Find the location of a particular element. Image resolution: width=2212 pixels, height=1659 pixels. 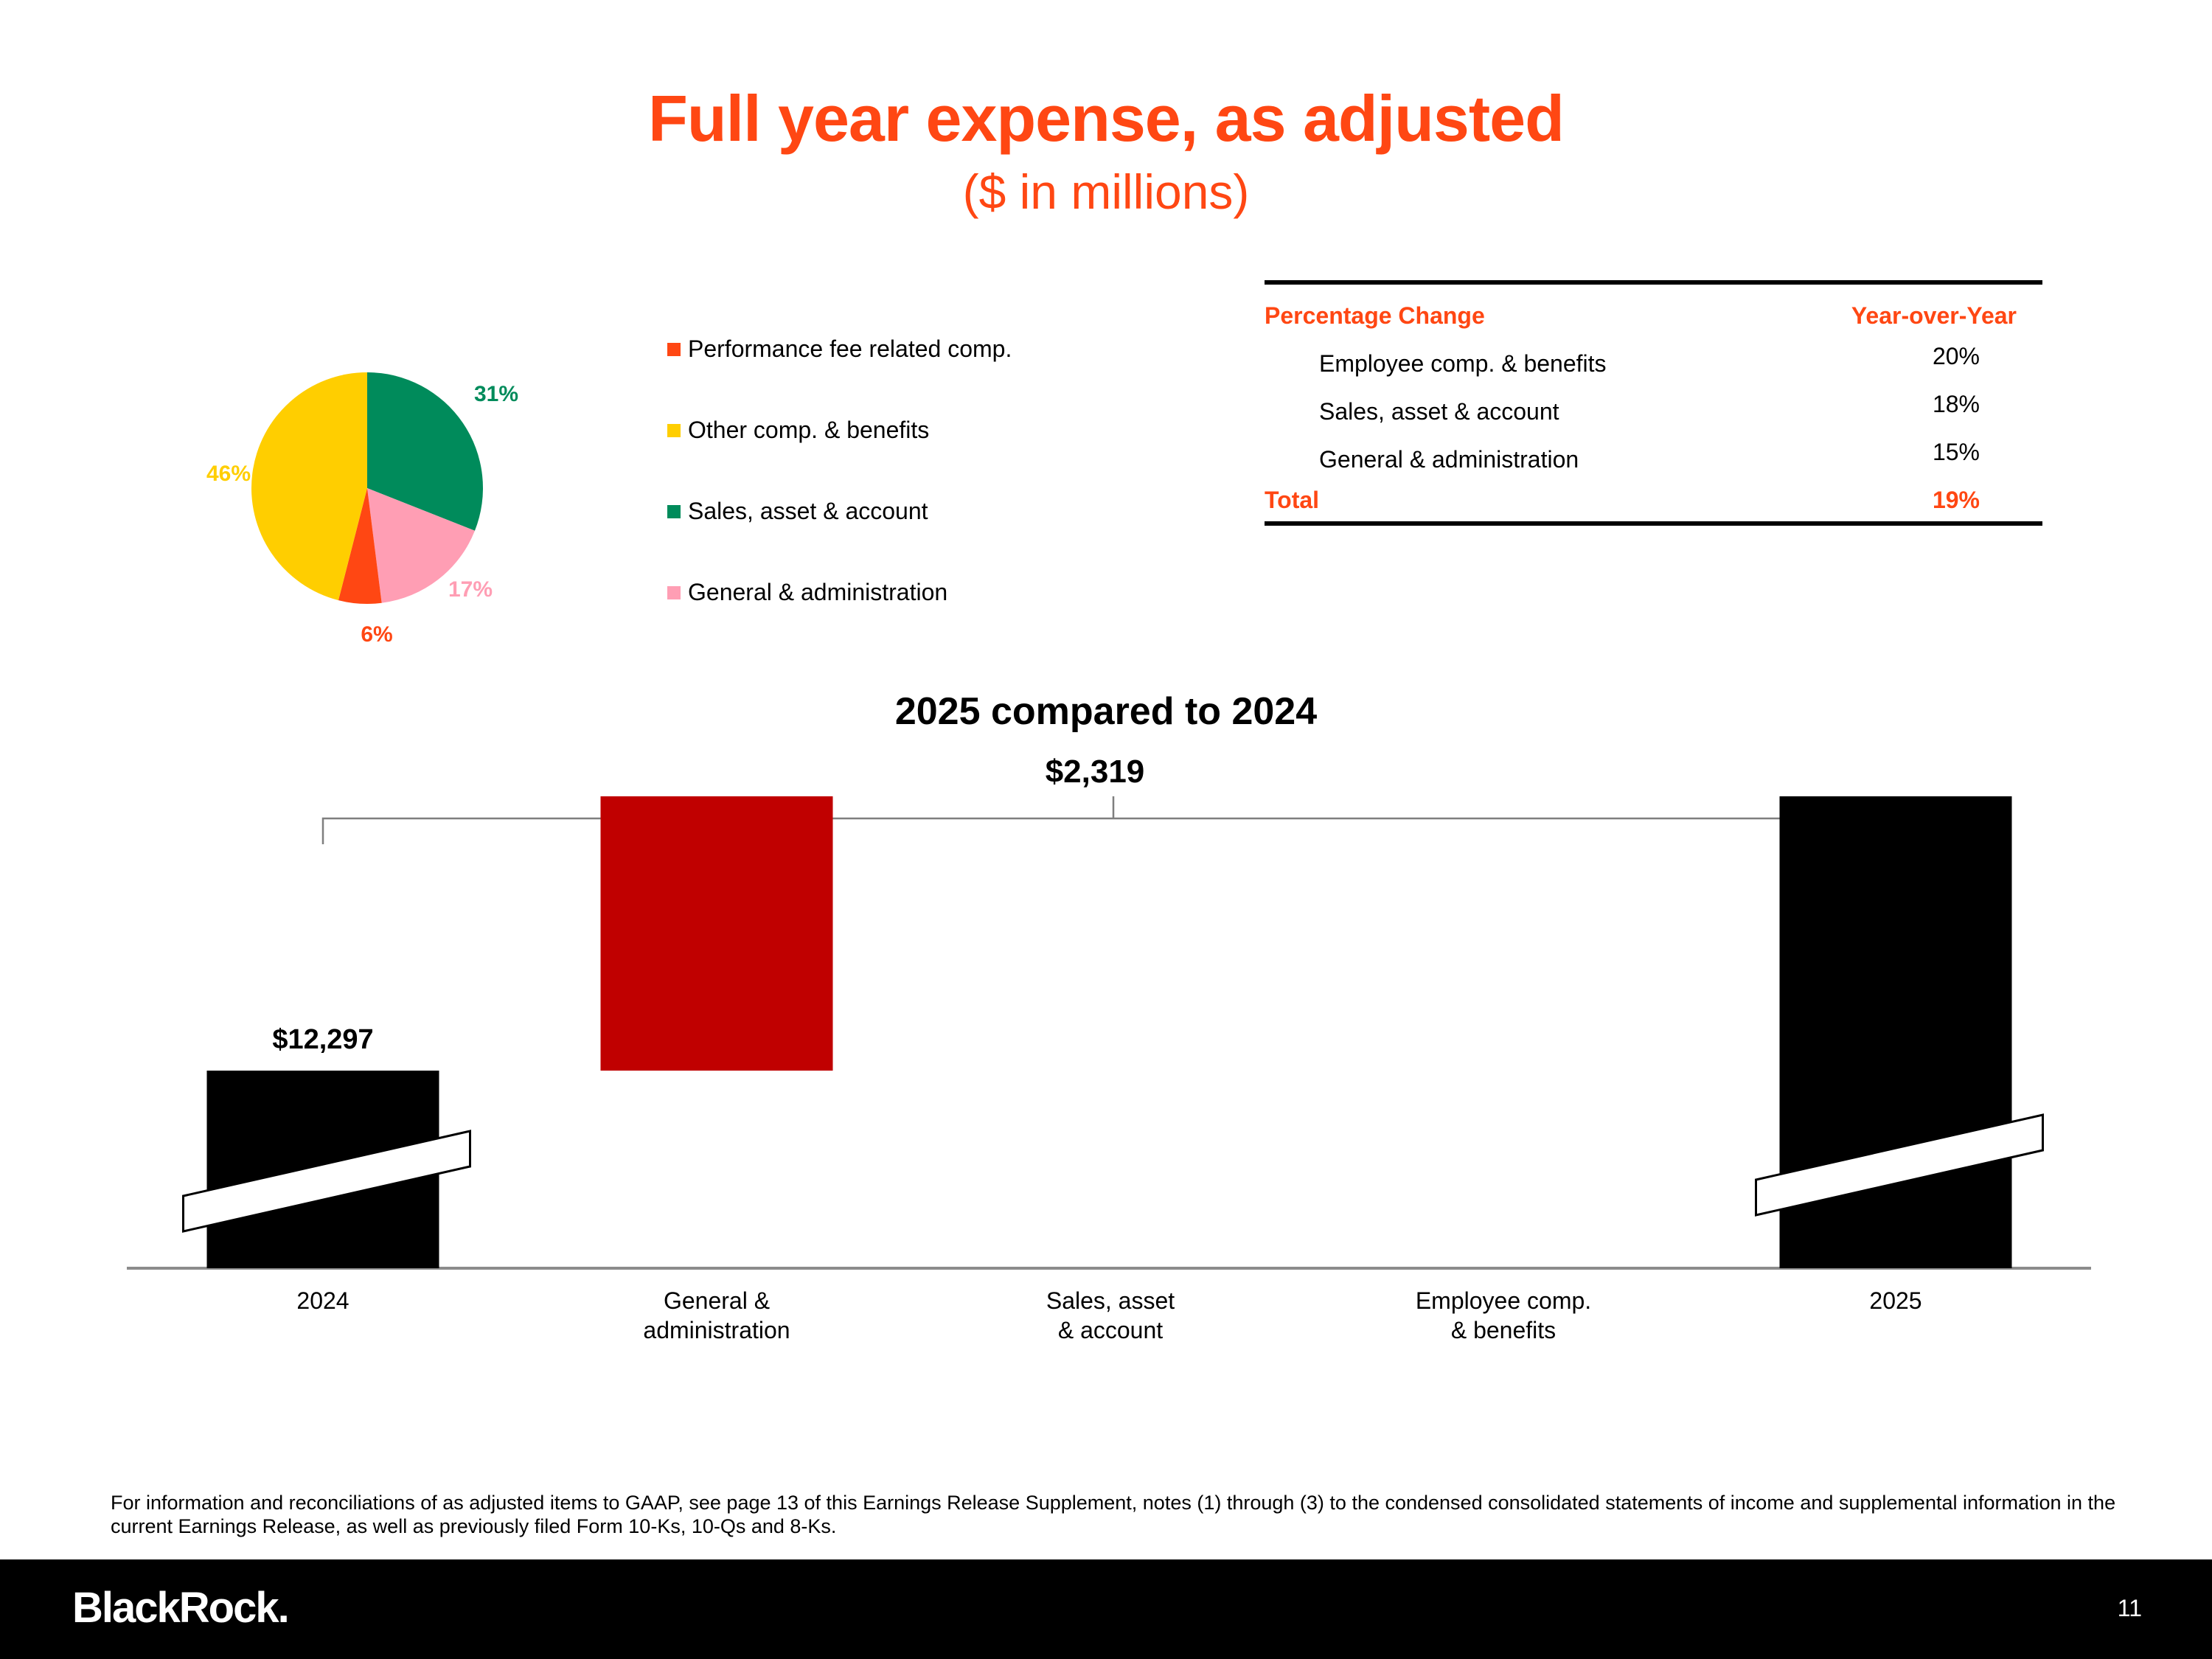

legend-label: Sales, asset & account is located at coordinates (808, 511).